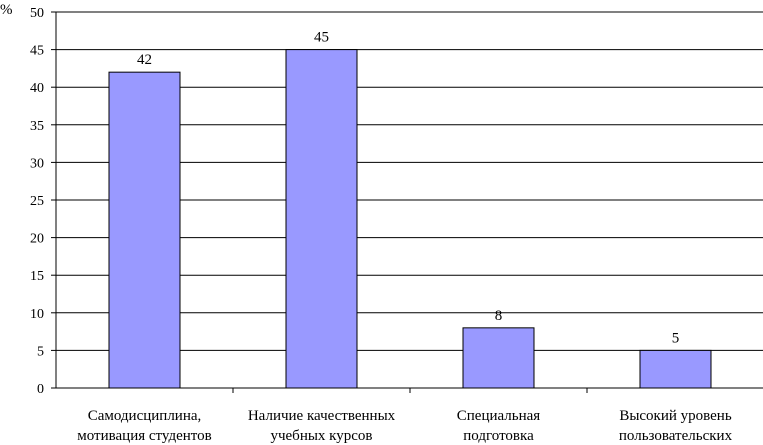 The image size is (763, 445). Describe the element at coordinates (675, 416) in the screenshot. I see `category-label: Высокий уровень` at that location.